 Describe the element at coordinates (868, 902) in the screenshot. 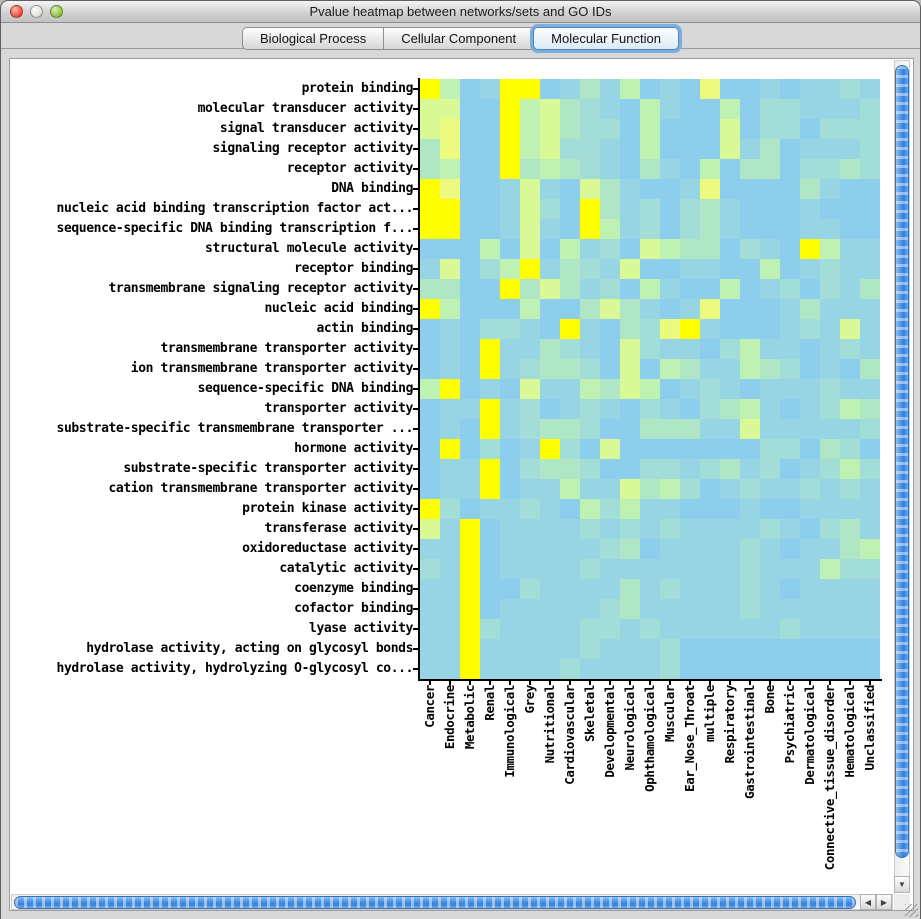

I see `scroll-left-arrow-icon: ◀` at that location.